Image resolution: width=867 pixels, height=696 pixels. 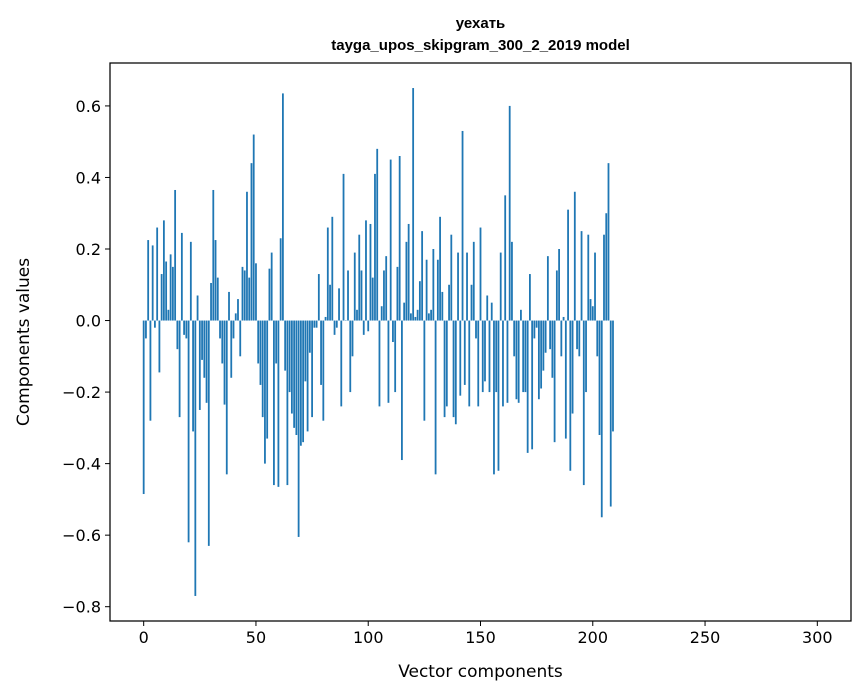 I want to click on y-tick-label: 0.0, so click(x=88, y=321).